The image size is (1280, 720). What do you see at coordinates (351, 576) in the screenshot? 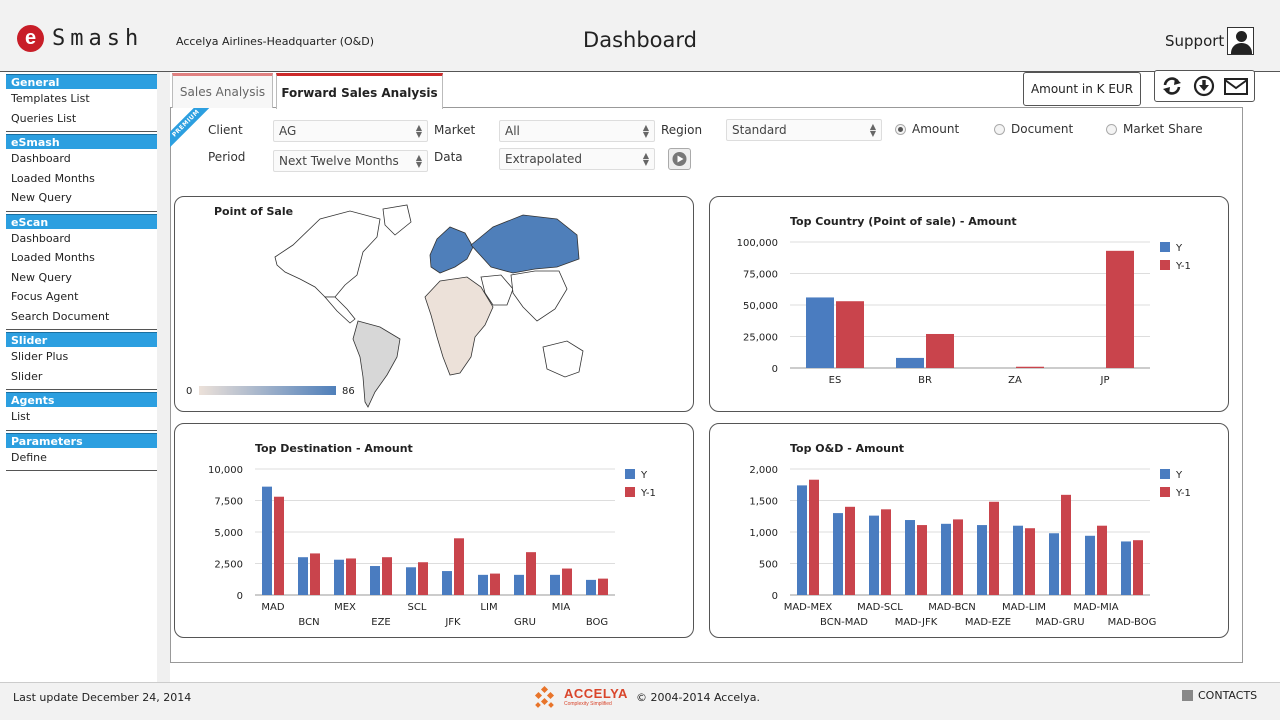
I see `bar-y1-mex` at bounding box center [351, 576].